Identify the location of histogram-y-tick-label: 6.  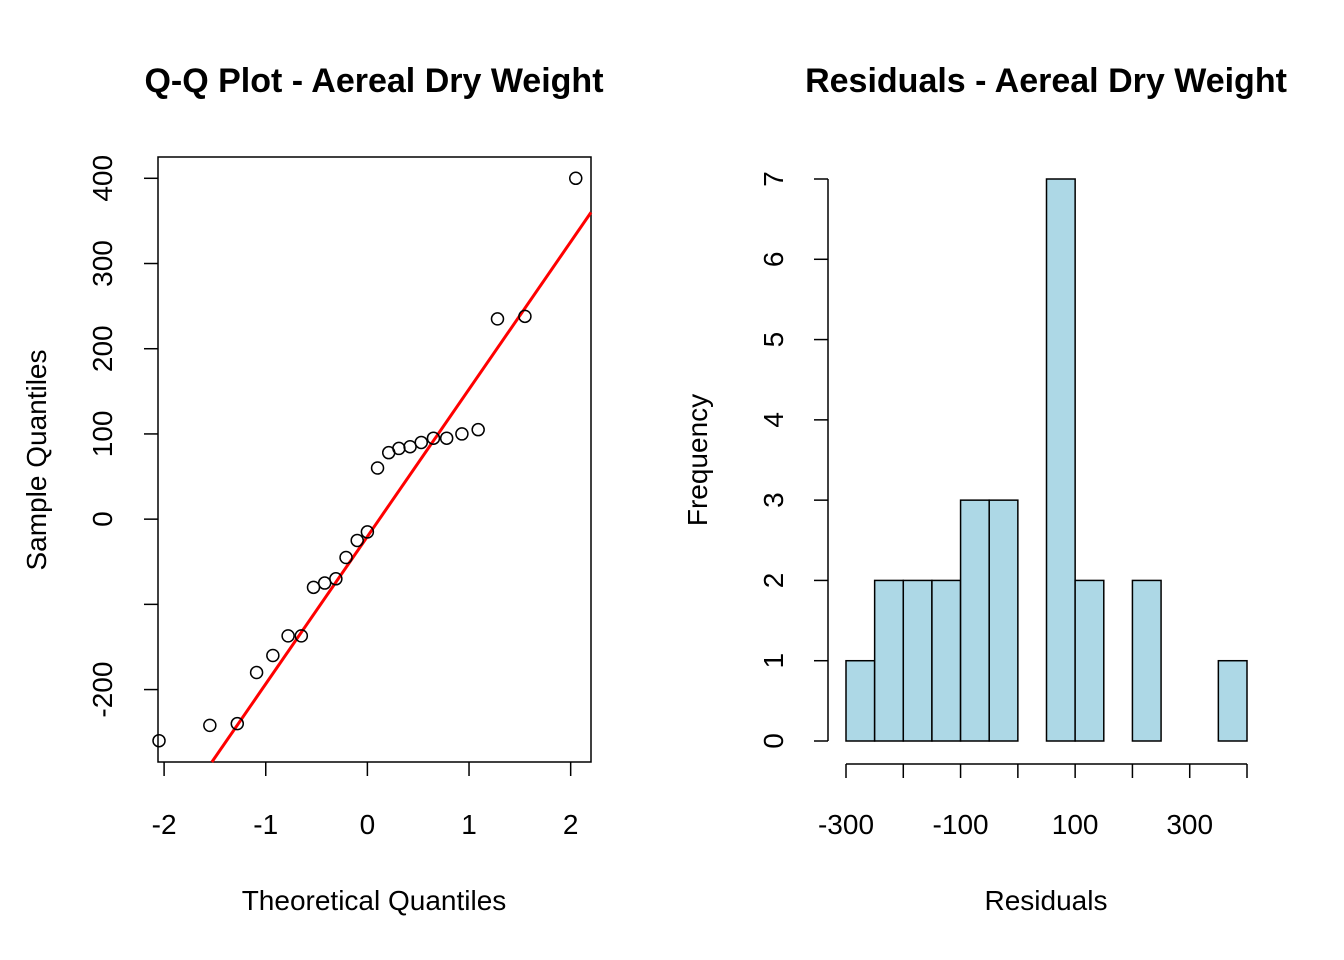
(773, 259).